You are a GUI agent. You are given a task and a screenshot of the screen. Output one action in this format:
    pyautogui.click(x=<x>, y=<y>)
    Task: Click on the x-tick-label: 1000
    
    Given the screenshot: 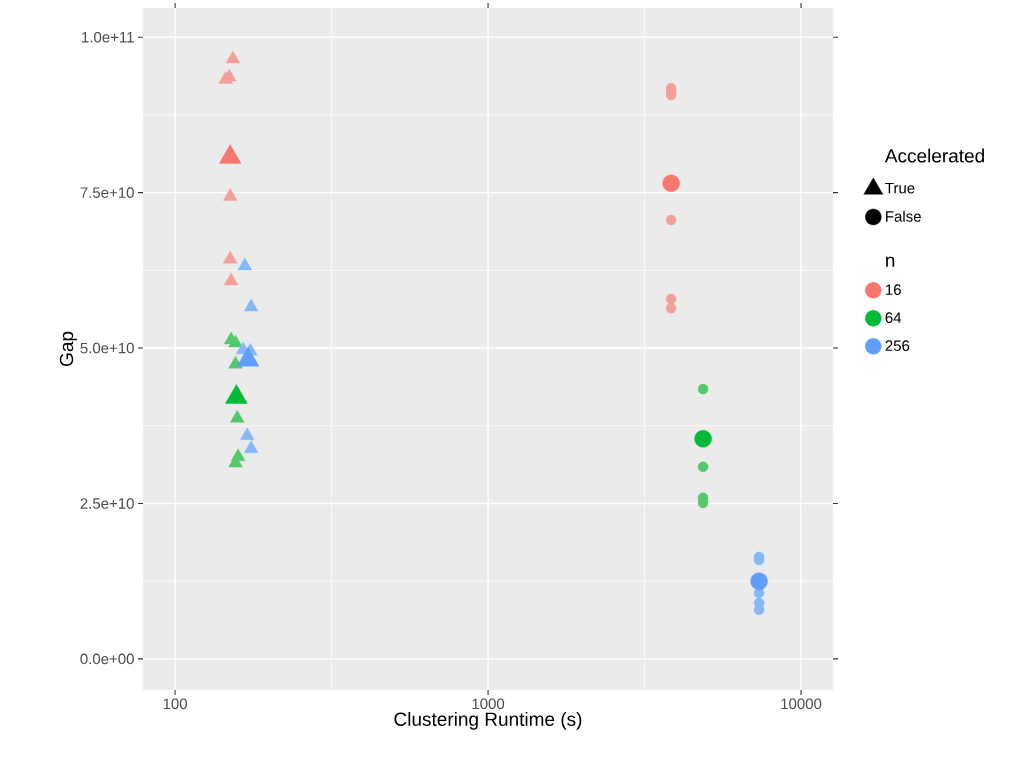 What is the action you would take?
    pyautogui.click(x=488, y=704)
    